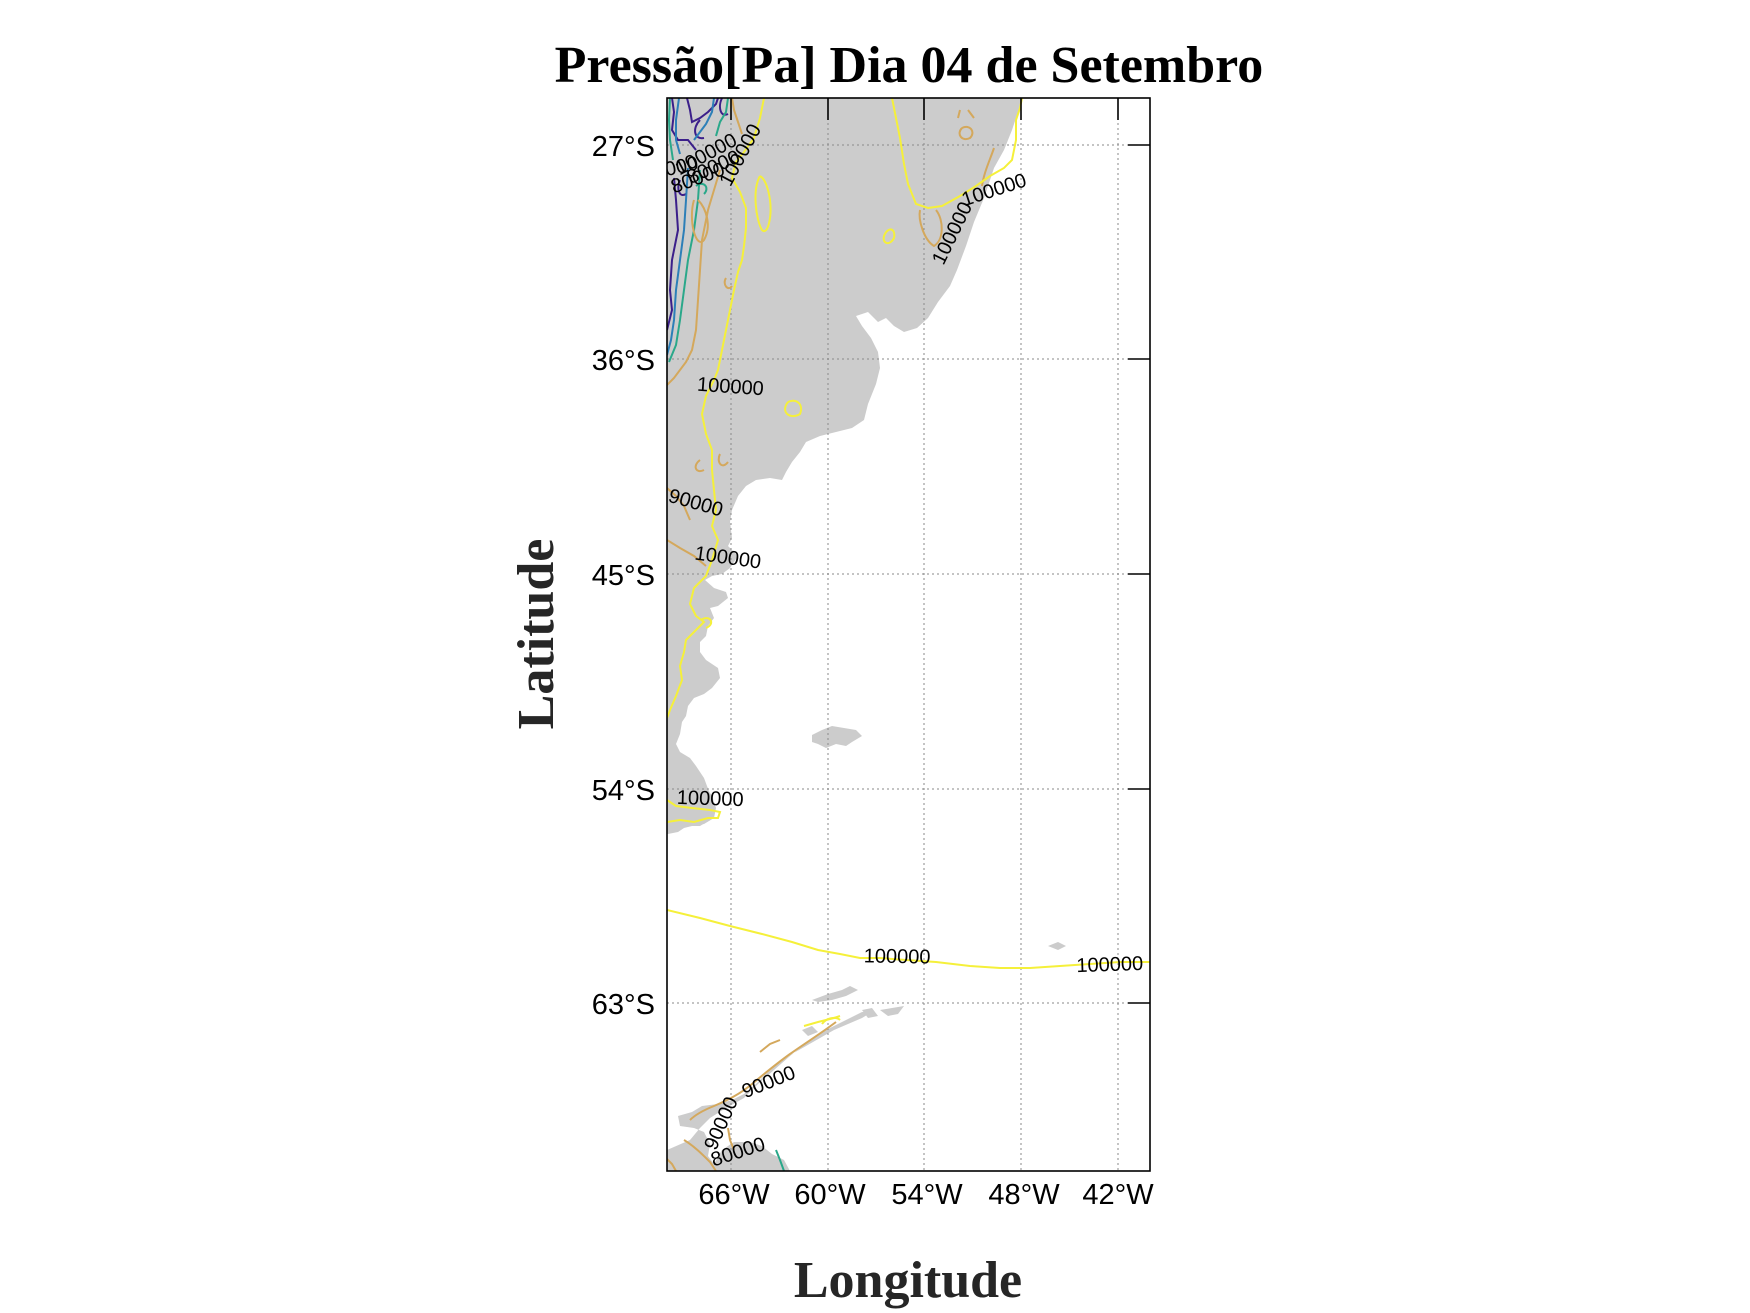 Image resolution: width=1750 pixels, height=1313 pixels. What do you see at coordinates (835, 994) in the screenshot?
I see `south-shetland-islands-land` at bounding box center [835, 994].